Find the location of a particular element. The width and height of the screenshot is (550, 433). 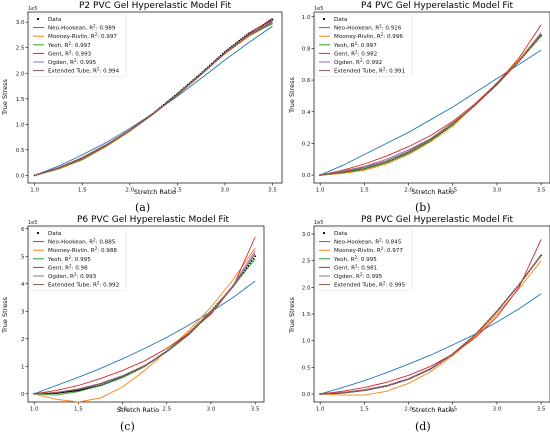

y-tick-label: 0.8 is located at coordinates (306, 49).